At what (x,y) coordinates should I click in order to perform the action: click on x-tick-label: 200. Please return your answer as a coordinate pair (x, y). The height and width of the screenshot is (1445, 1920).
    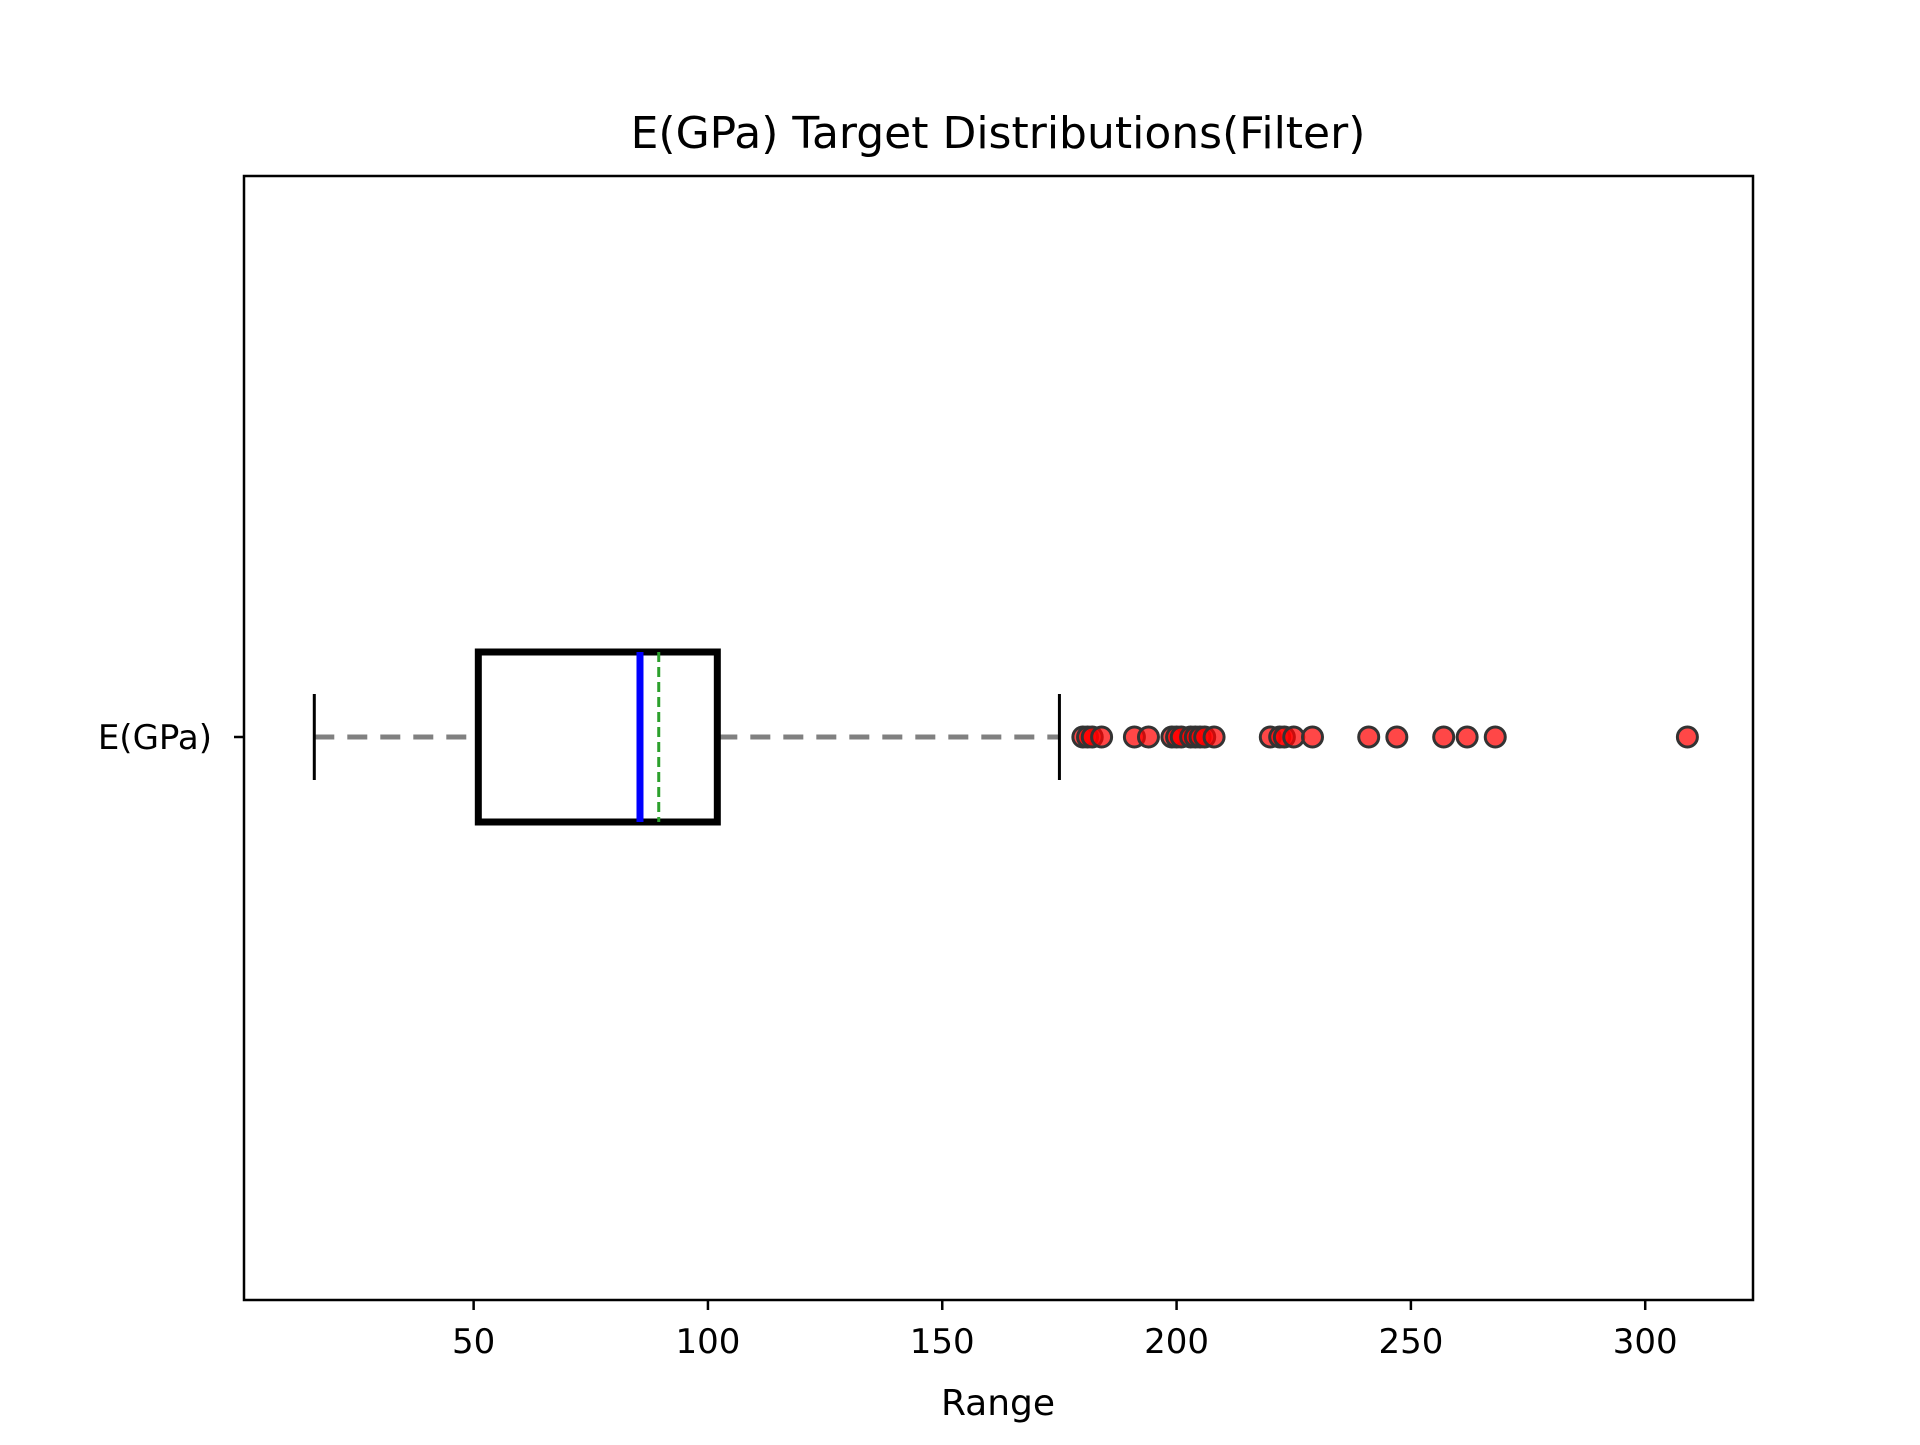
    Looking at the image, I should click on (1176, 1342).